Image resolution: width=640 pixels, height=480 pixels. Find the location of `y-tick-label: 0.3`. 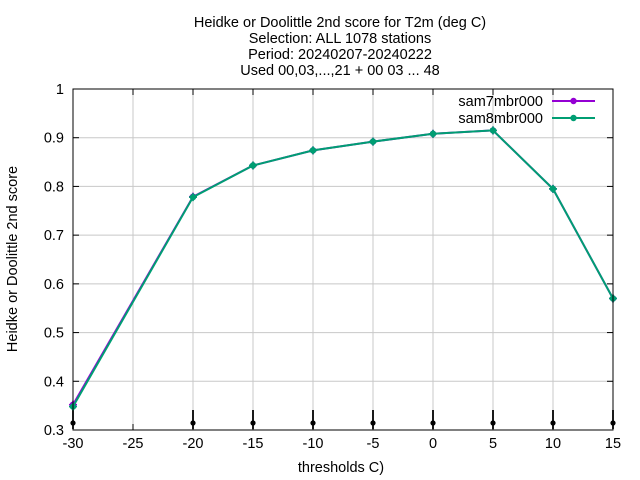

y-tick-label: 0.3 is located at coordinates (54, 431).